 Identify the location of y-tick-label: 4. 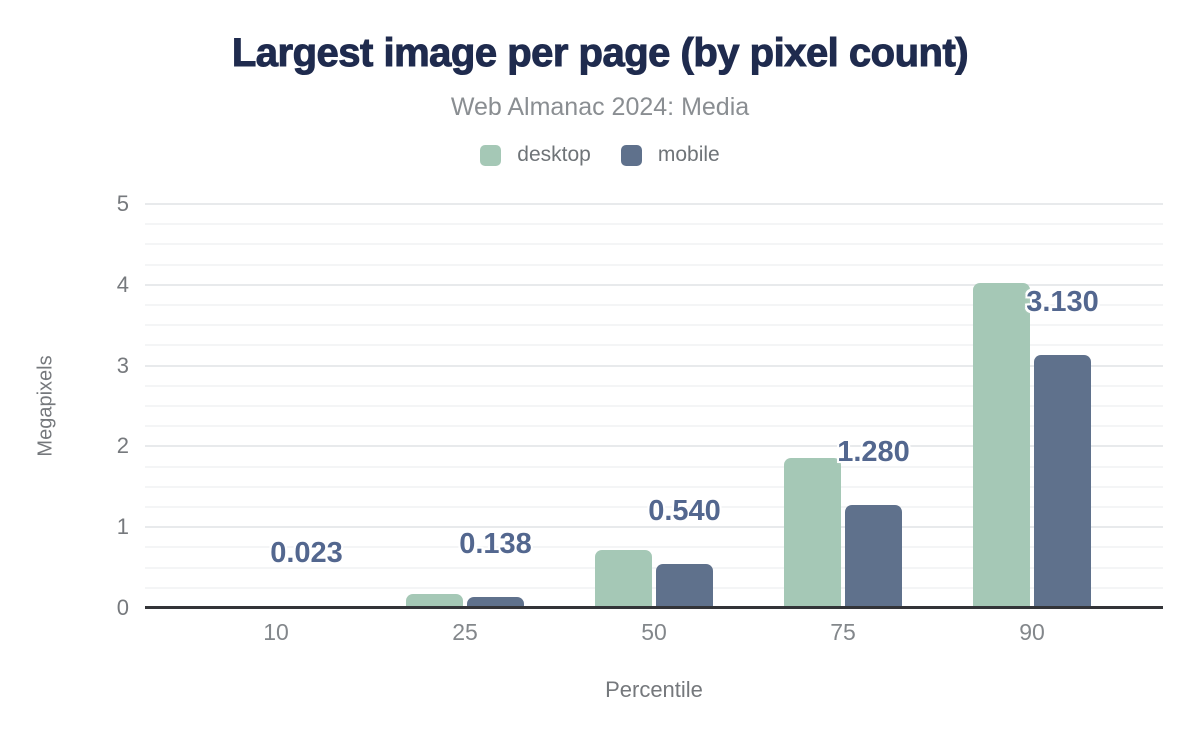
(122, 284).